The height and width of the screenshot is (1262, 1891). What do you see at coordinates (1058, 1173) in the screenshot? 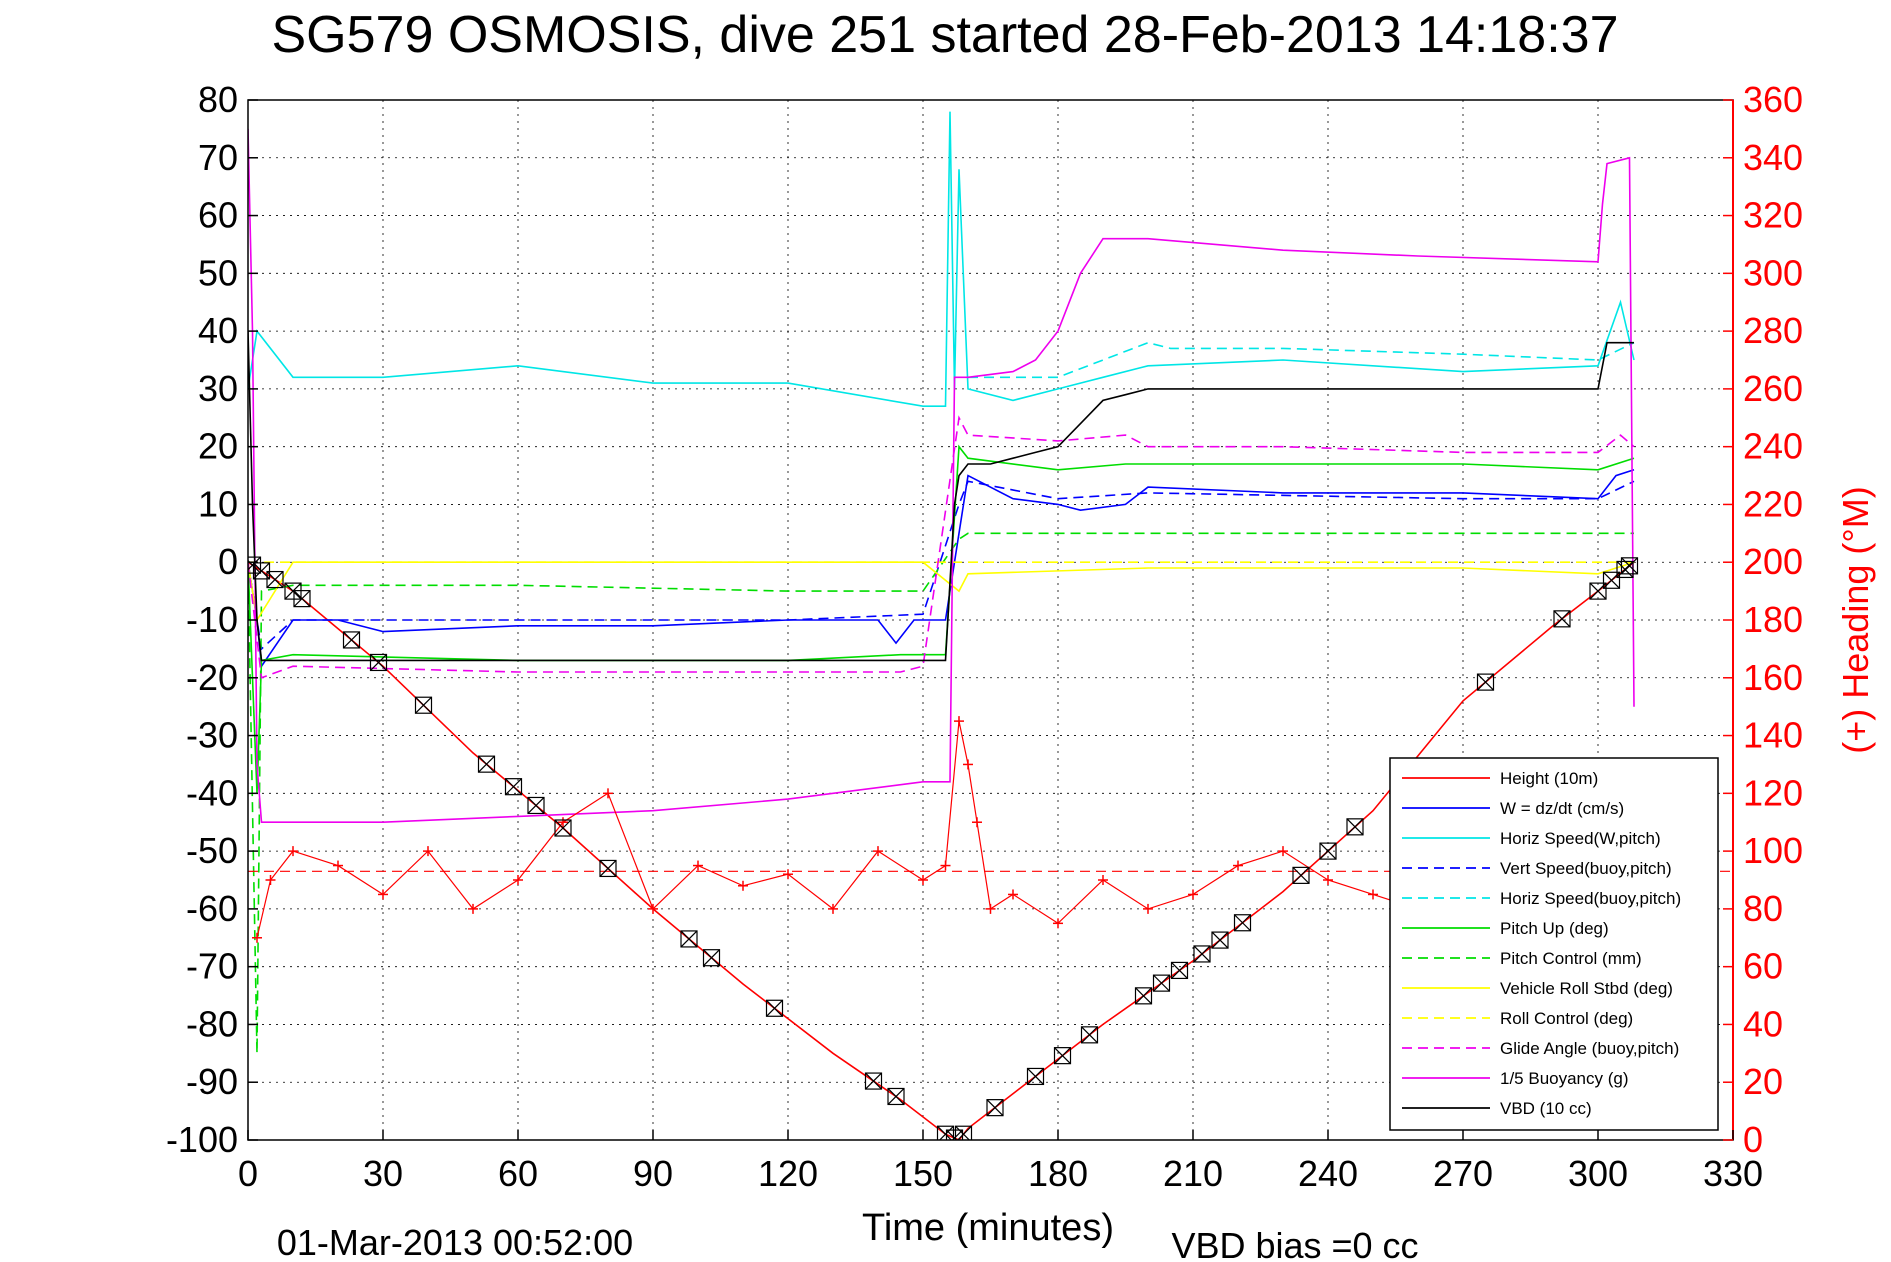
I see `x-tick-label: 180` at bounding box center [1058, 1173].